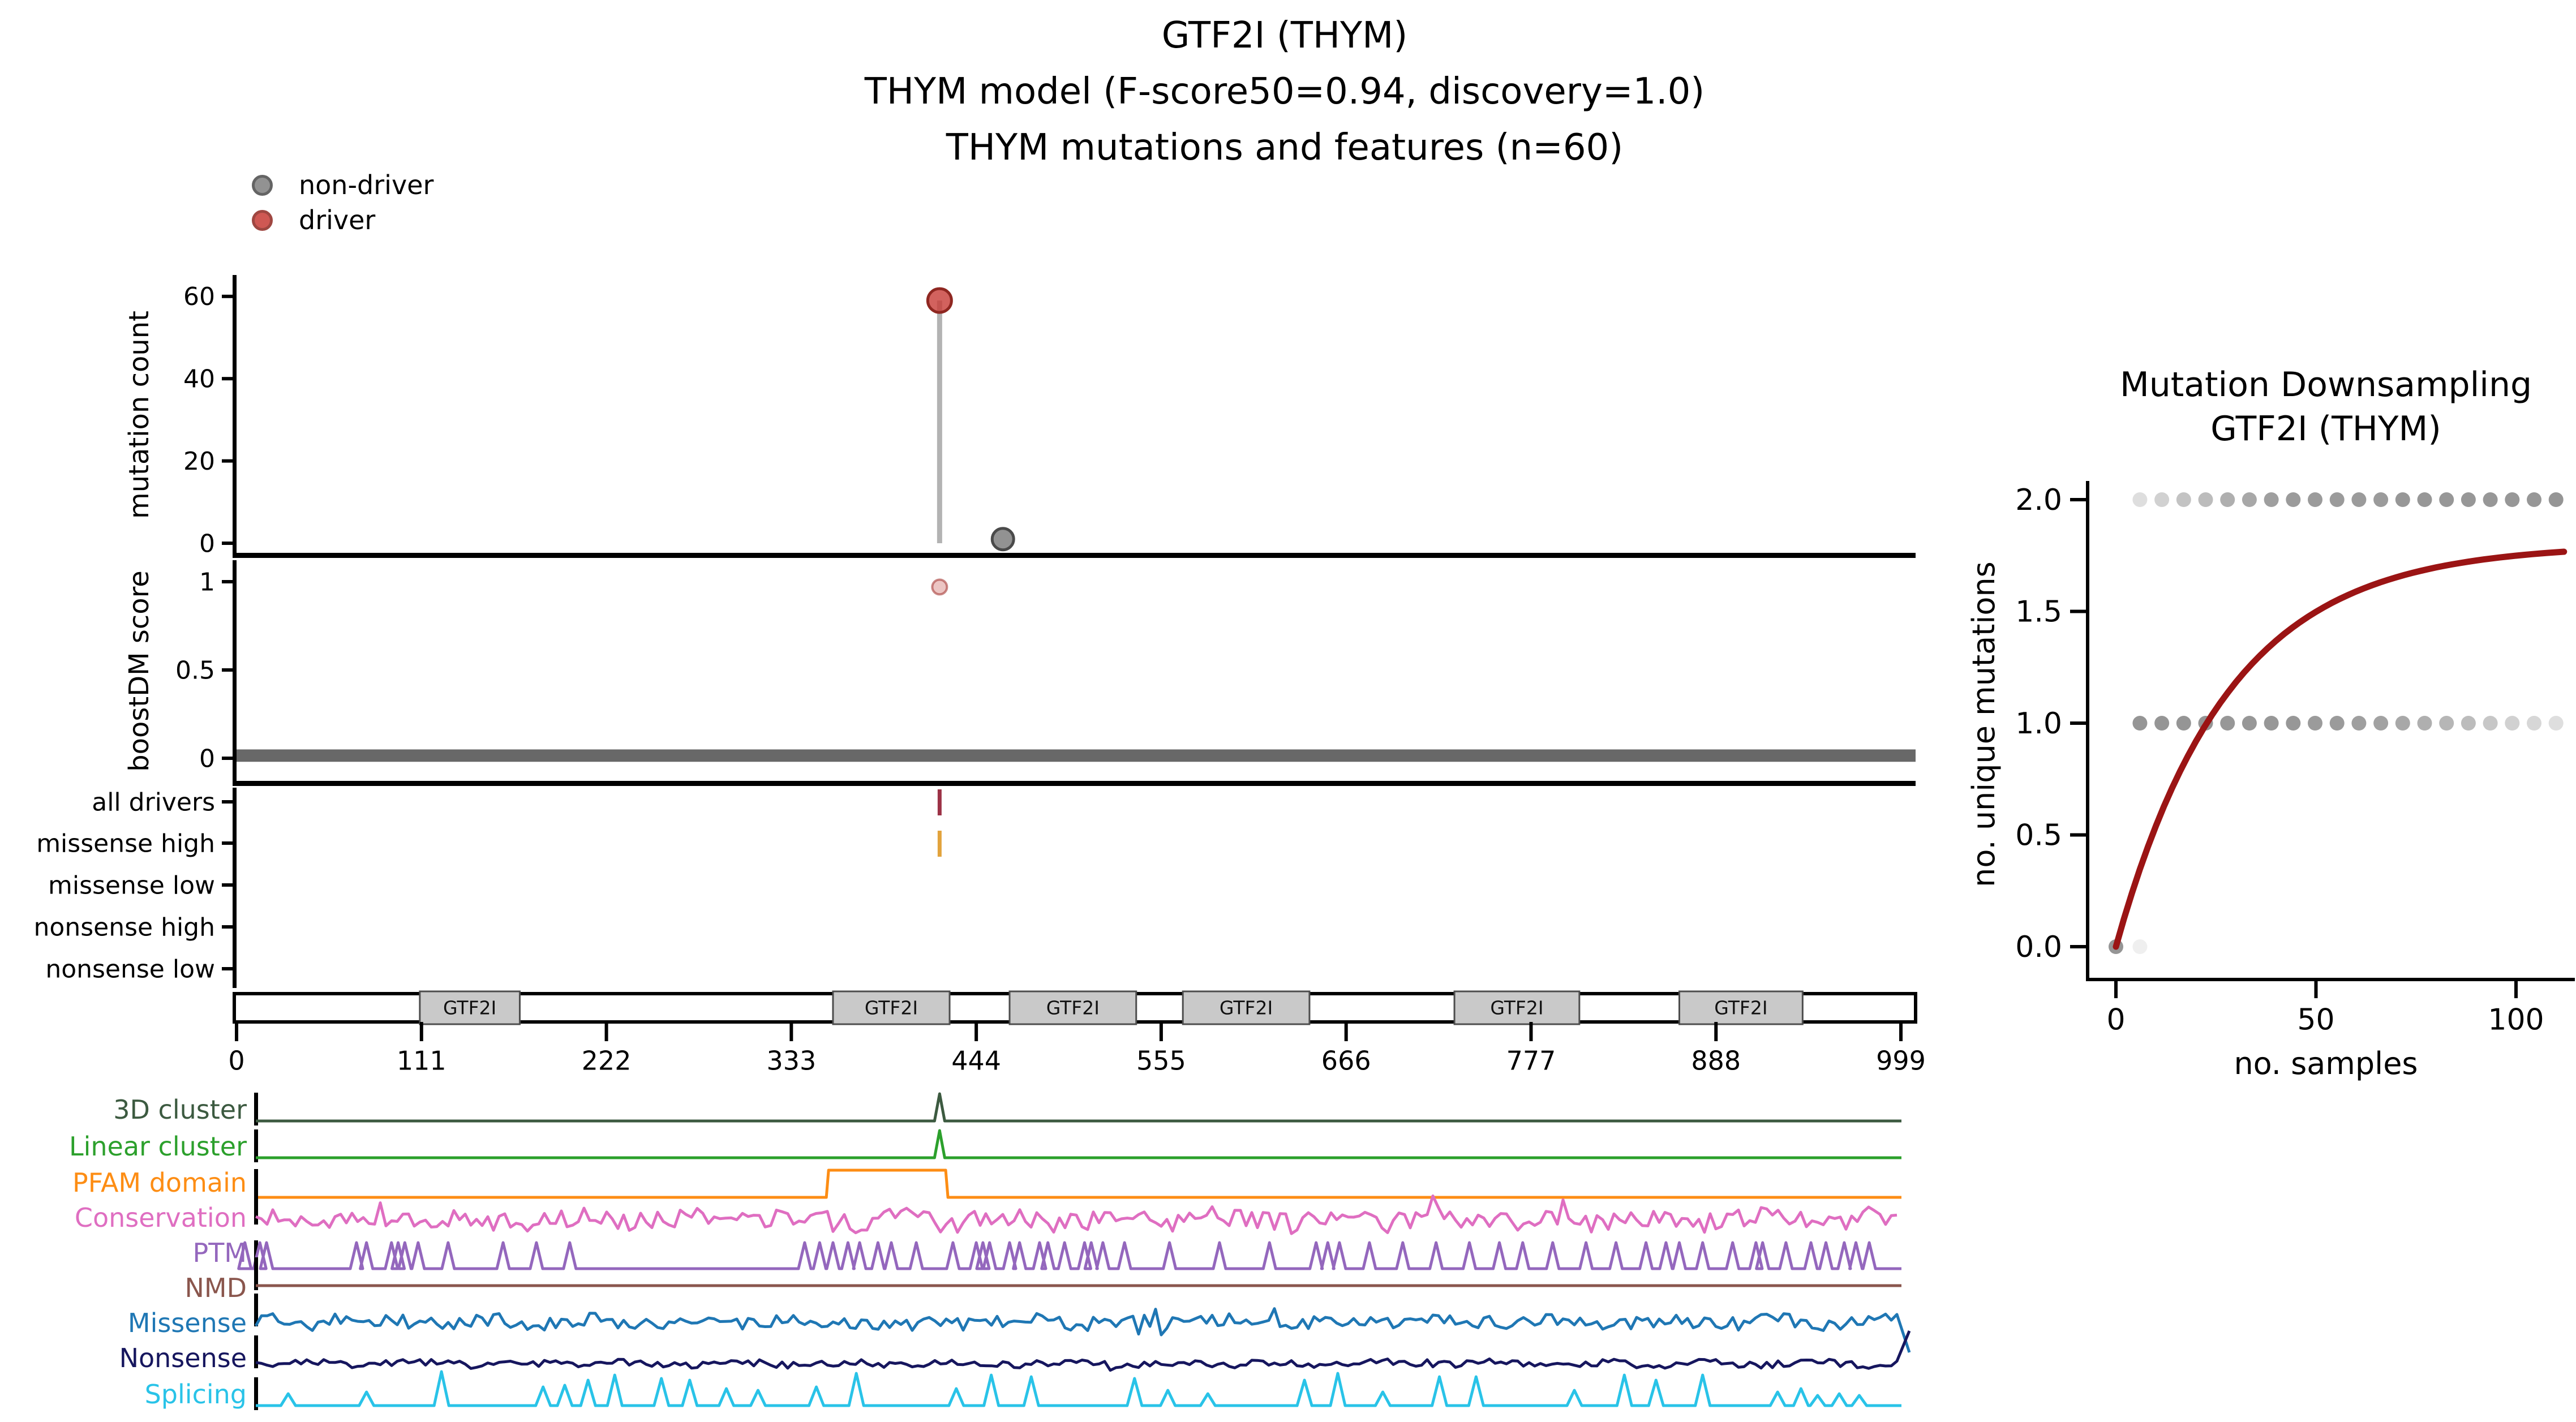 This screenshot has width=2576, height=1422. I want to click on y-tick-label: 40, so click(199, 379).